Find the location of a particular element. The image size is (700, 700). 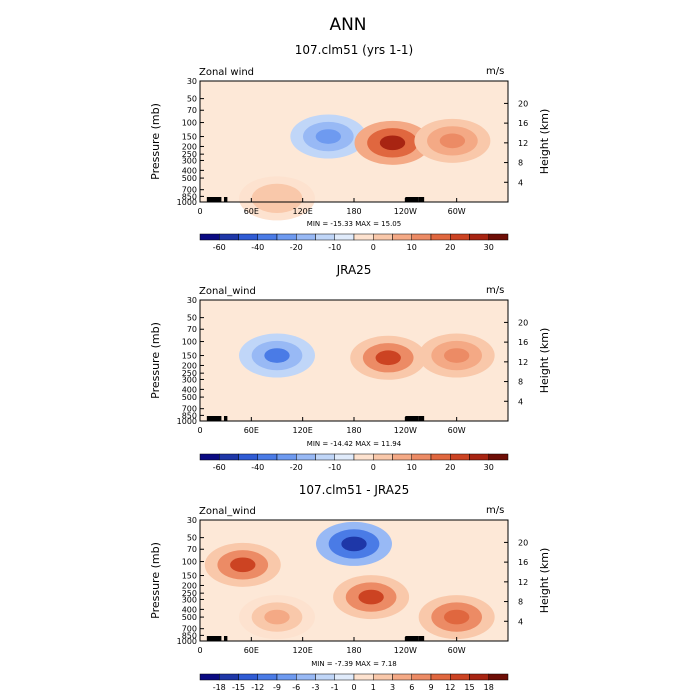

colorbar-label: -60 is located at coordinates (219, 247).